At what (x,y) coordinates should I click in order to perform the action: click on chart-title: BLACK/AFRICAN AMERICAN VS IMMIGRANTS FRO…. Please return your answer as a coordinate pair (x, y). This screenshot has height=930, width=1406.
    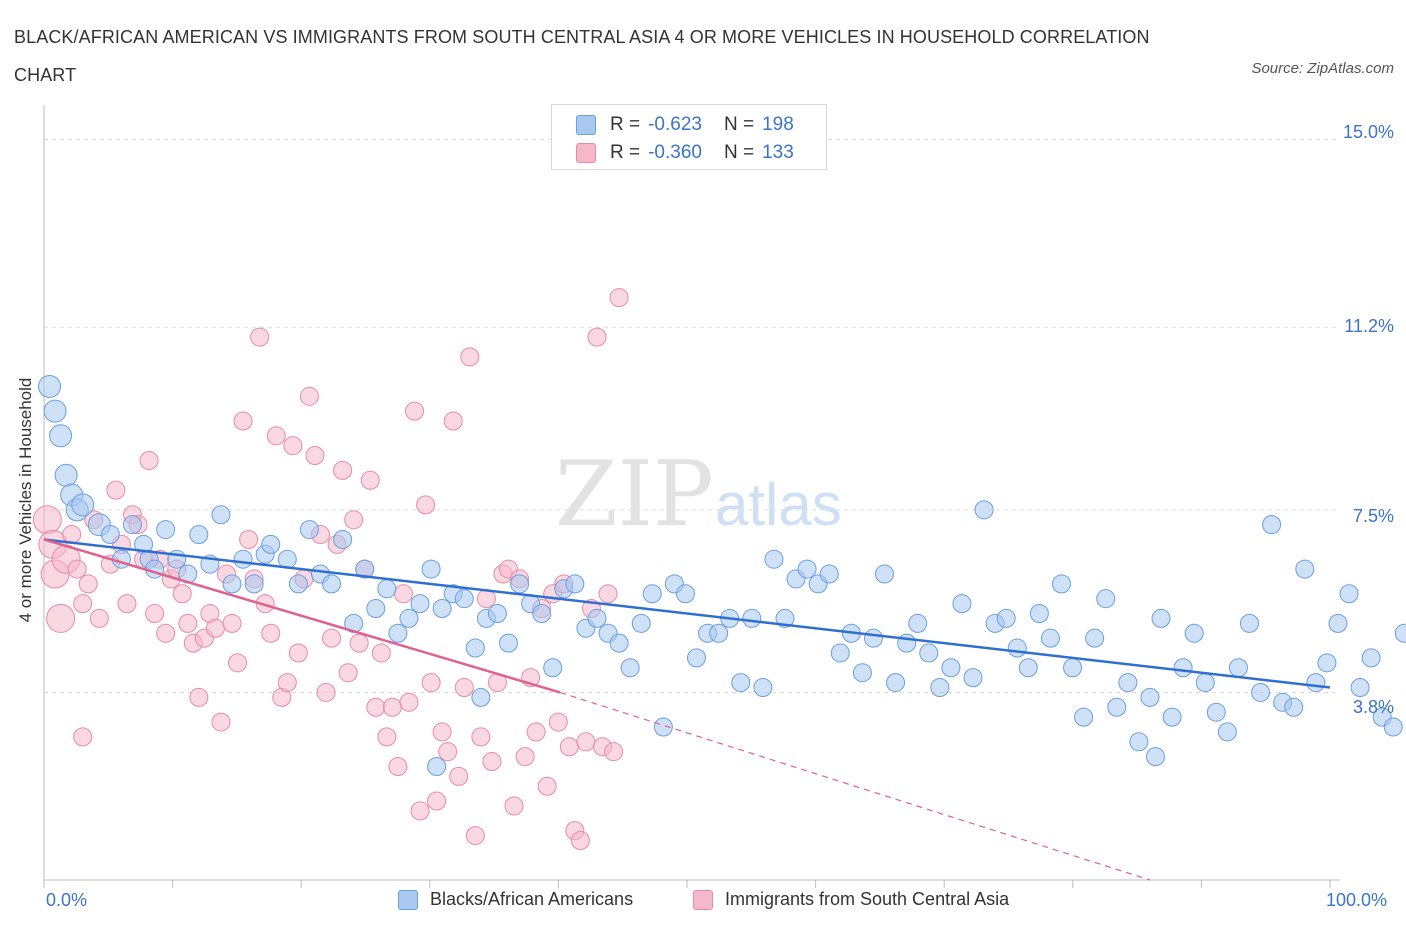
    Looking at the image, I should click on (582, 56).